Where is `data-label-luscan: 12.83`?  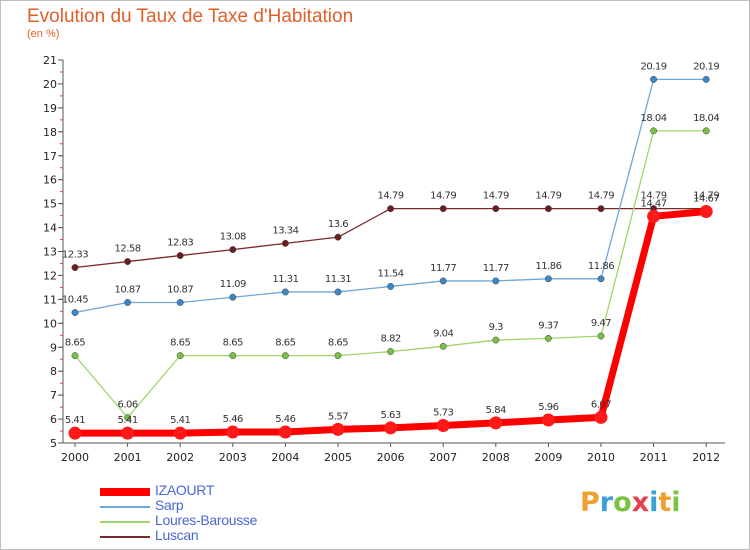 data-label-luscan: 12.83 is located at coordinates (180, 243).